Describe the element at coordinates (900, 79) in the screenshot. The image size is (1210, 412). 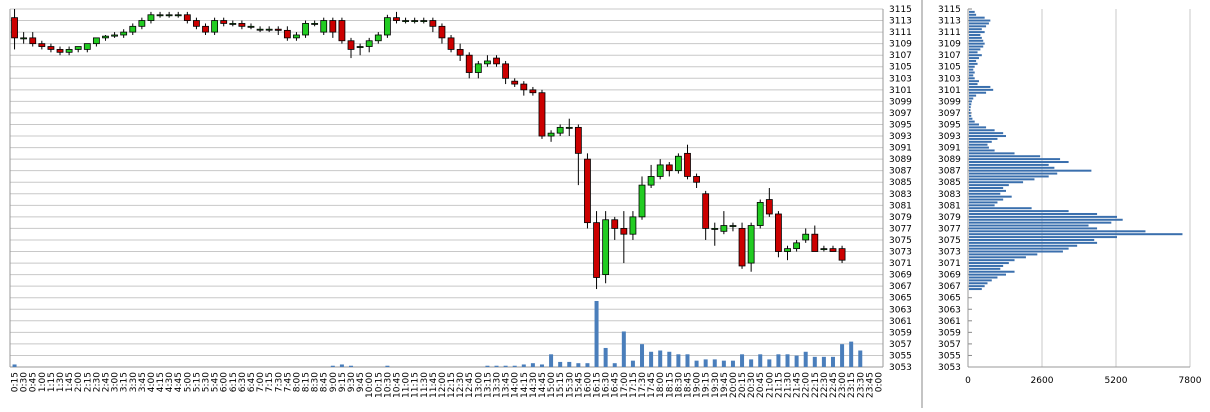
I see `price-tick-label: 3103` at that location.